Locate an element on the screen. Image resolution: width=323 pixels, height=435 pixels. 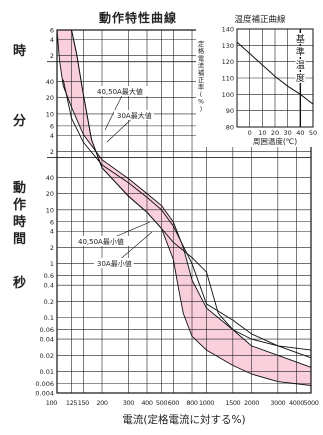
y-tick-label: 0.4 is located at coordinates (49, 286).